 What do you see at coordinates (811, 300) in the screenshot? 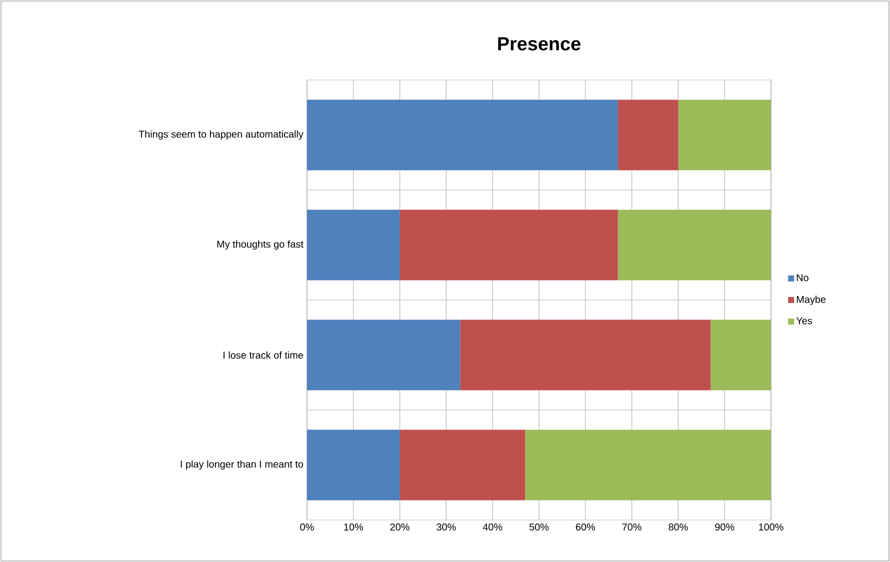
I see `legend-label: Maybe` at bounding box center [811, 300].